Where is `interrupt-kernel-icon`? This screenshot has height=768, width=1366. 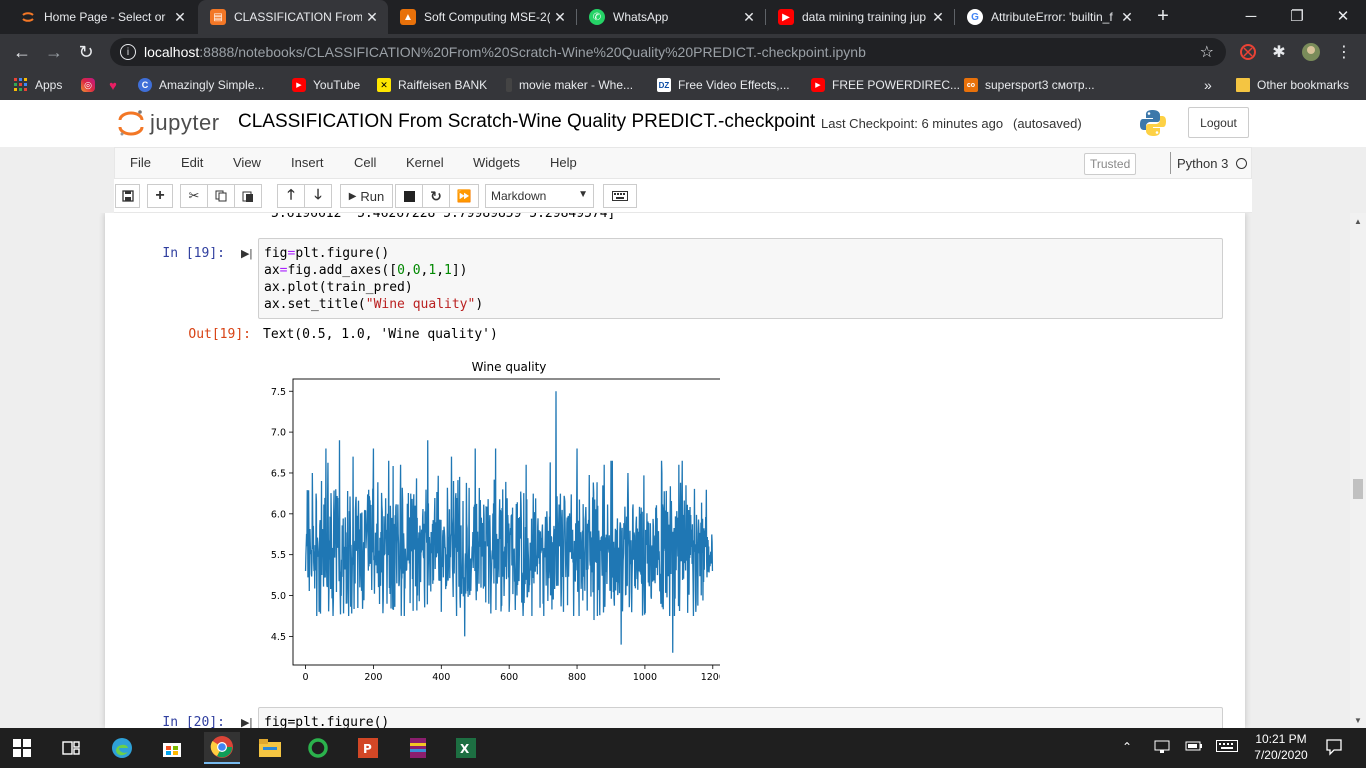 interrupt-kernel-icon is located at coordinates (409, 196).